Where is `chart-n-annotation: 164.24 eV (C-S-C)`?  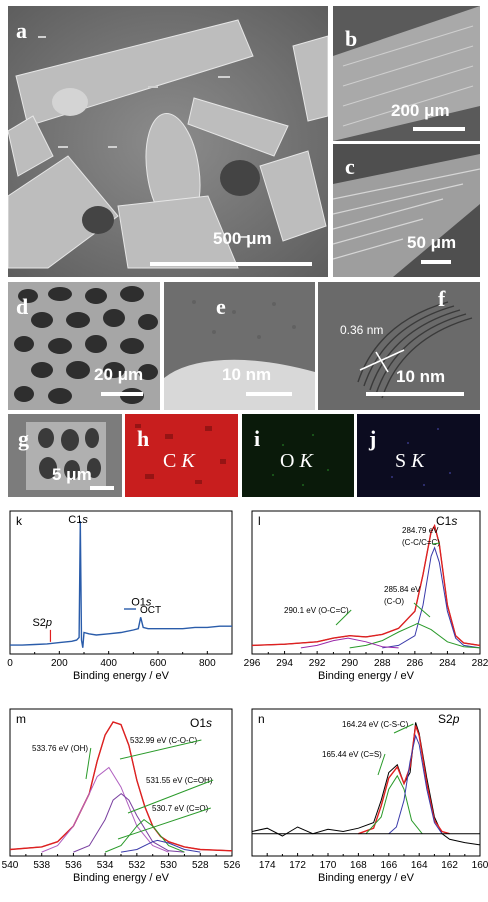 chart-n-annotation: 164.24 eV (C-S-C) is located at coordinates (375, 724).